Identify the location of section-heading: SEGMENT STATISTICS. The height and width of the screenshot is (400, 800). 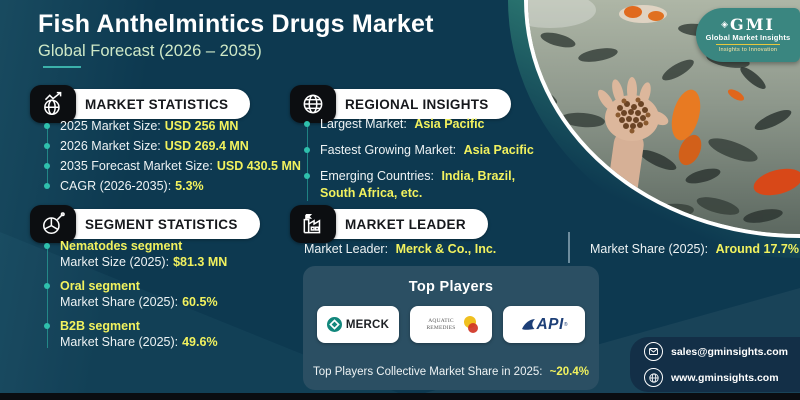
(163, 224).